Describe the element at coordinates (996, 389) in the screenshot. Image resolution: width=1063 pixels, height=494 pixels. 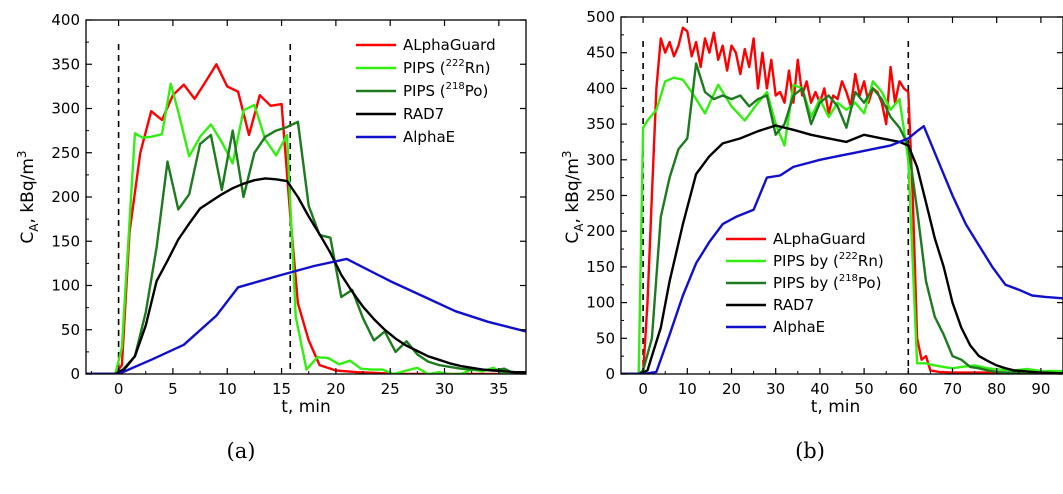
I see `x-tick-label: 80` at that location.